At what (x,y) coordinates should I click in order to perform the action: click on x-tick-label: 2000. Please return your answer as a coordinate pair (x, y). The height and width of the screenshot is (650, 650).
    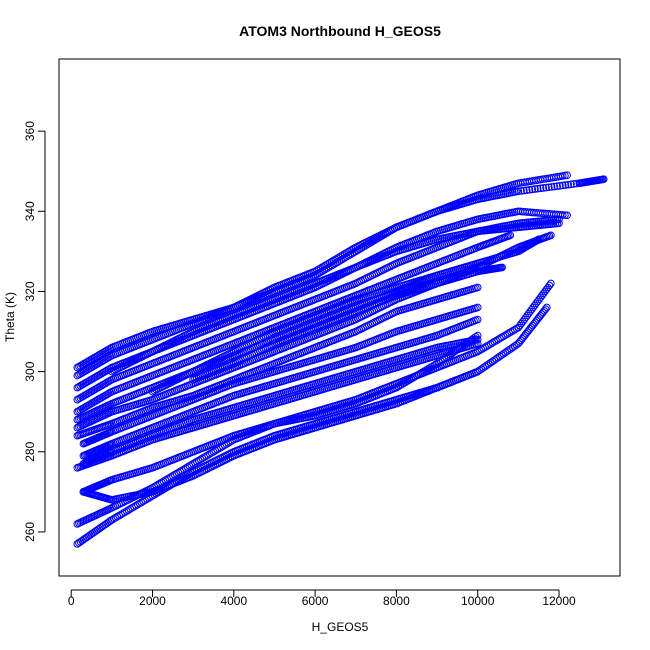
    Looking at the image, I should click on (152, 601).